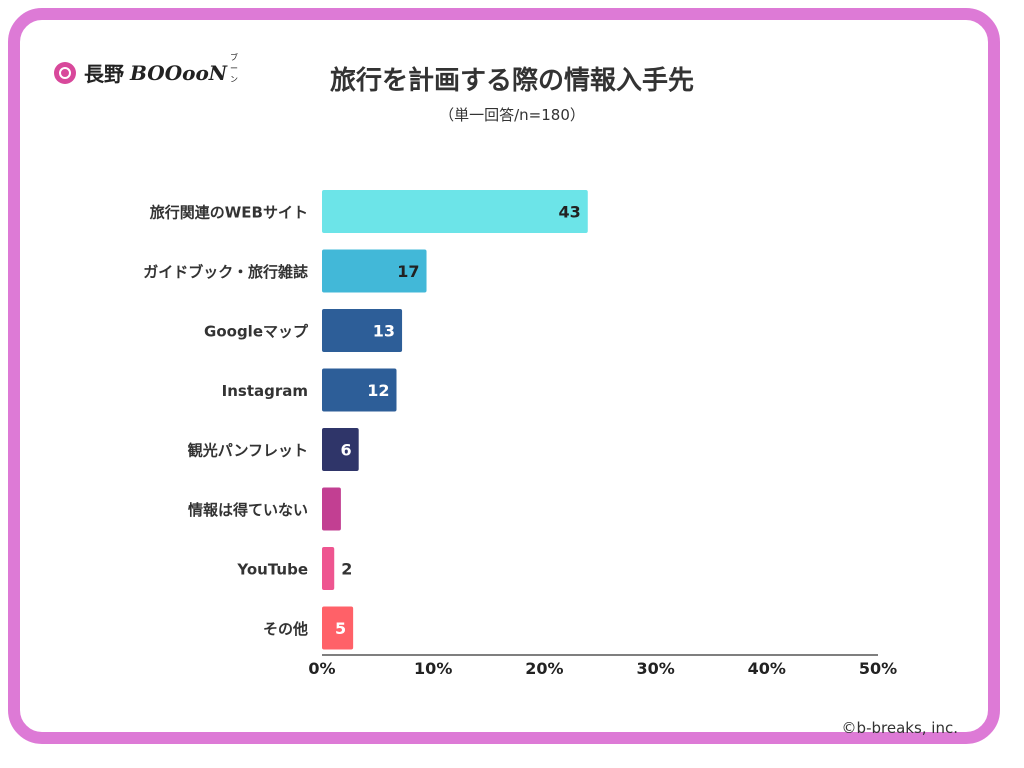 This screenshot has height=768, width=1024. What do you see at coordinates (378, 390) in the screenshot?
I see `value-label-3: 12` at bounding box center [378, 390].